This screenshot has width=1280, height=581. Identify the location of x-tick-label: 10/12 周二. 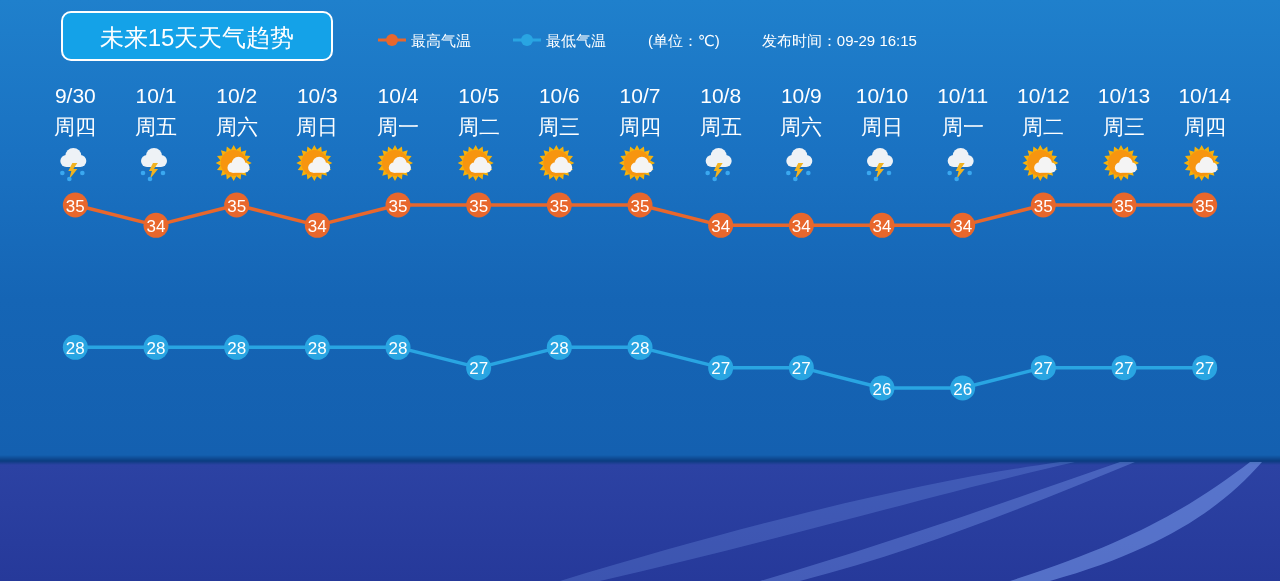
(1043, 110).